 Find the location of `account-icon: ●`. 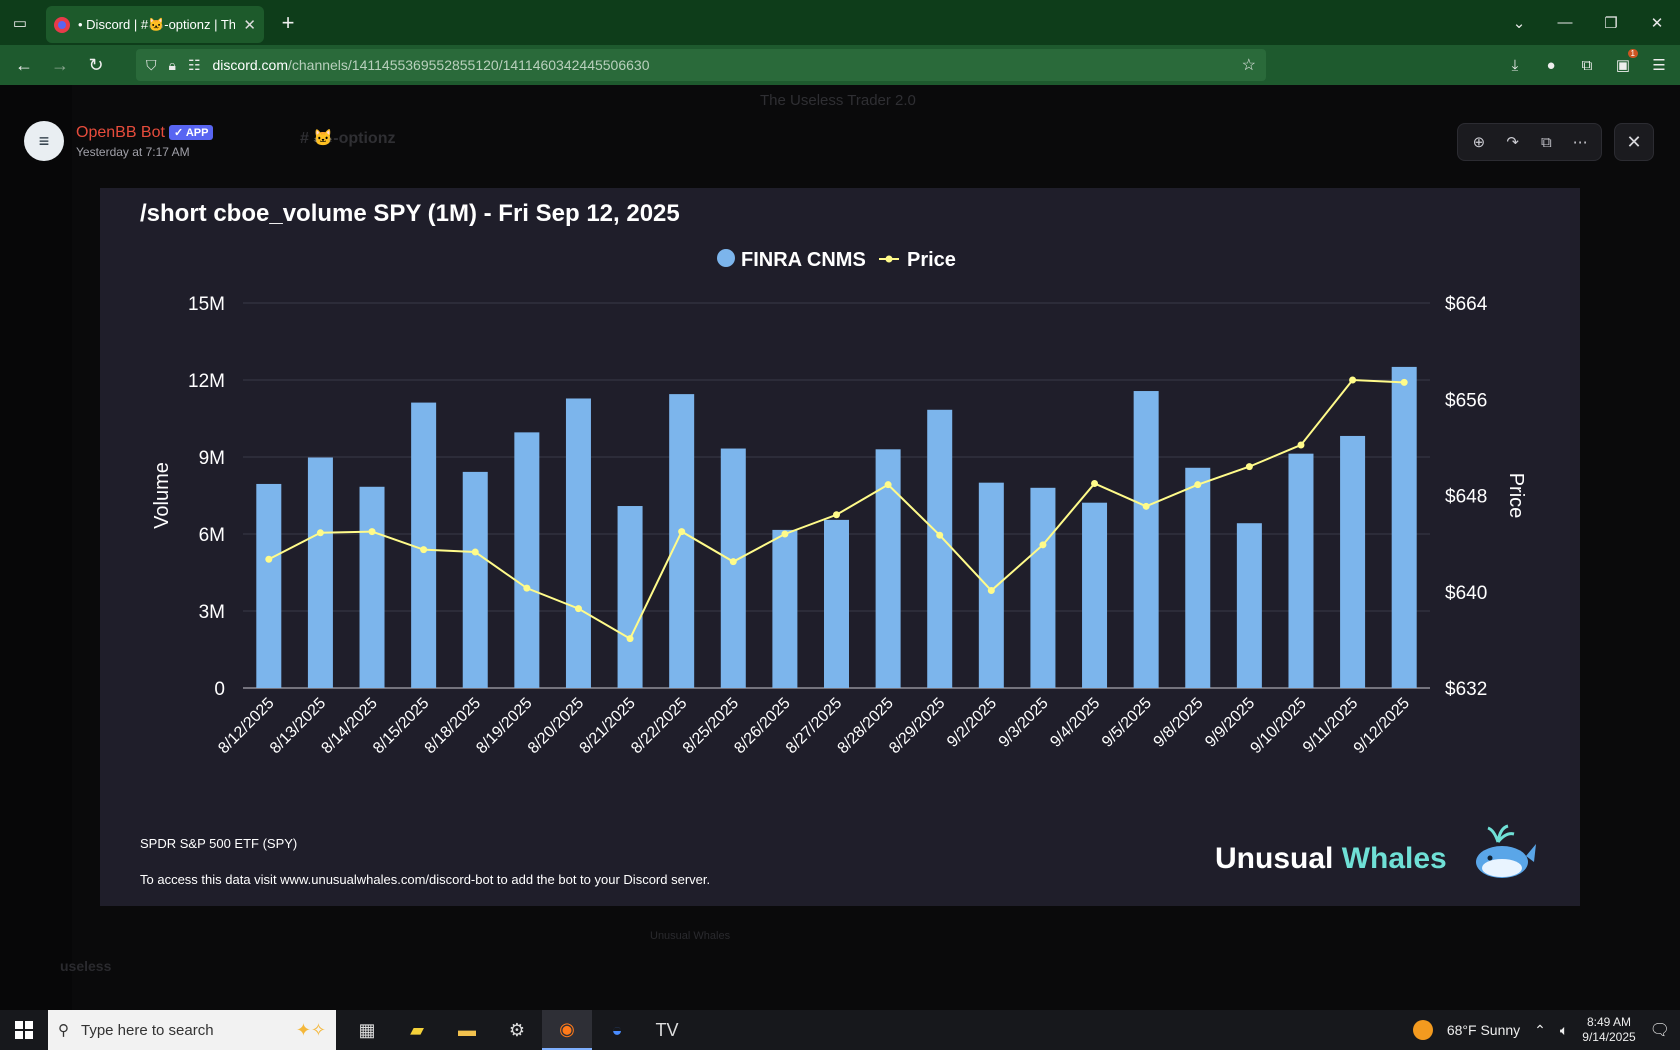

account-icon: ● is located at coordinates (1551, 65).